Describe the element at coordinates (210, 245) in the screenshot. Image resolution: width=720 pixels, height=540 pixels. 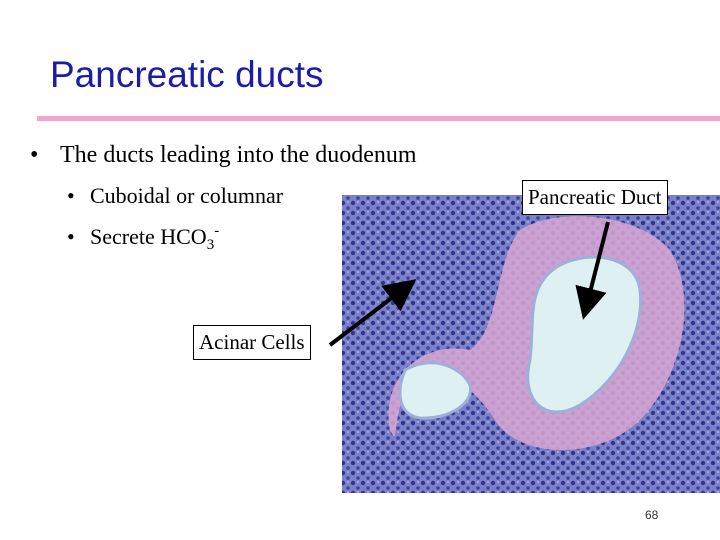
I see `subscript: 3` at that location.